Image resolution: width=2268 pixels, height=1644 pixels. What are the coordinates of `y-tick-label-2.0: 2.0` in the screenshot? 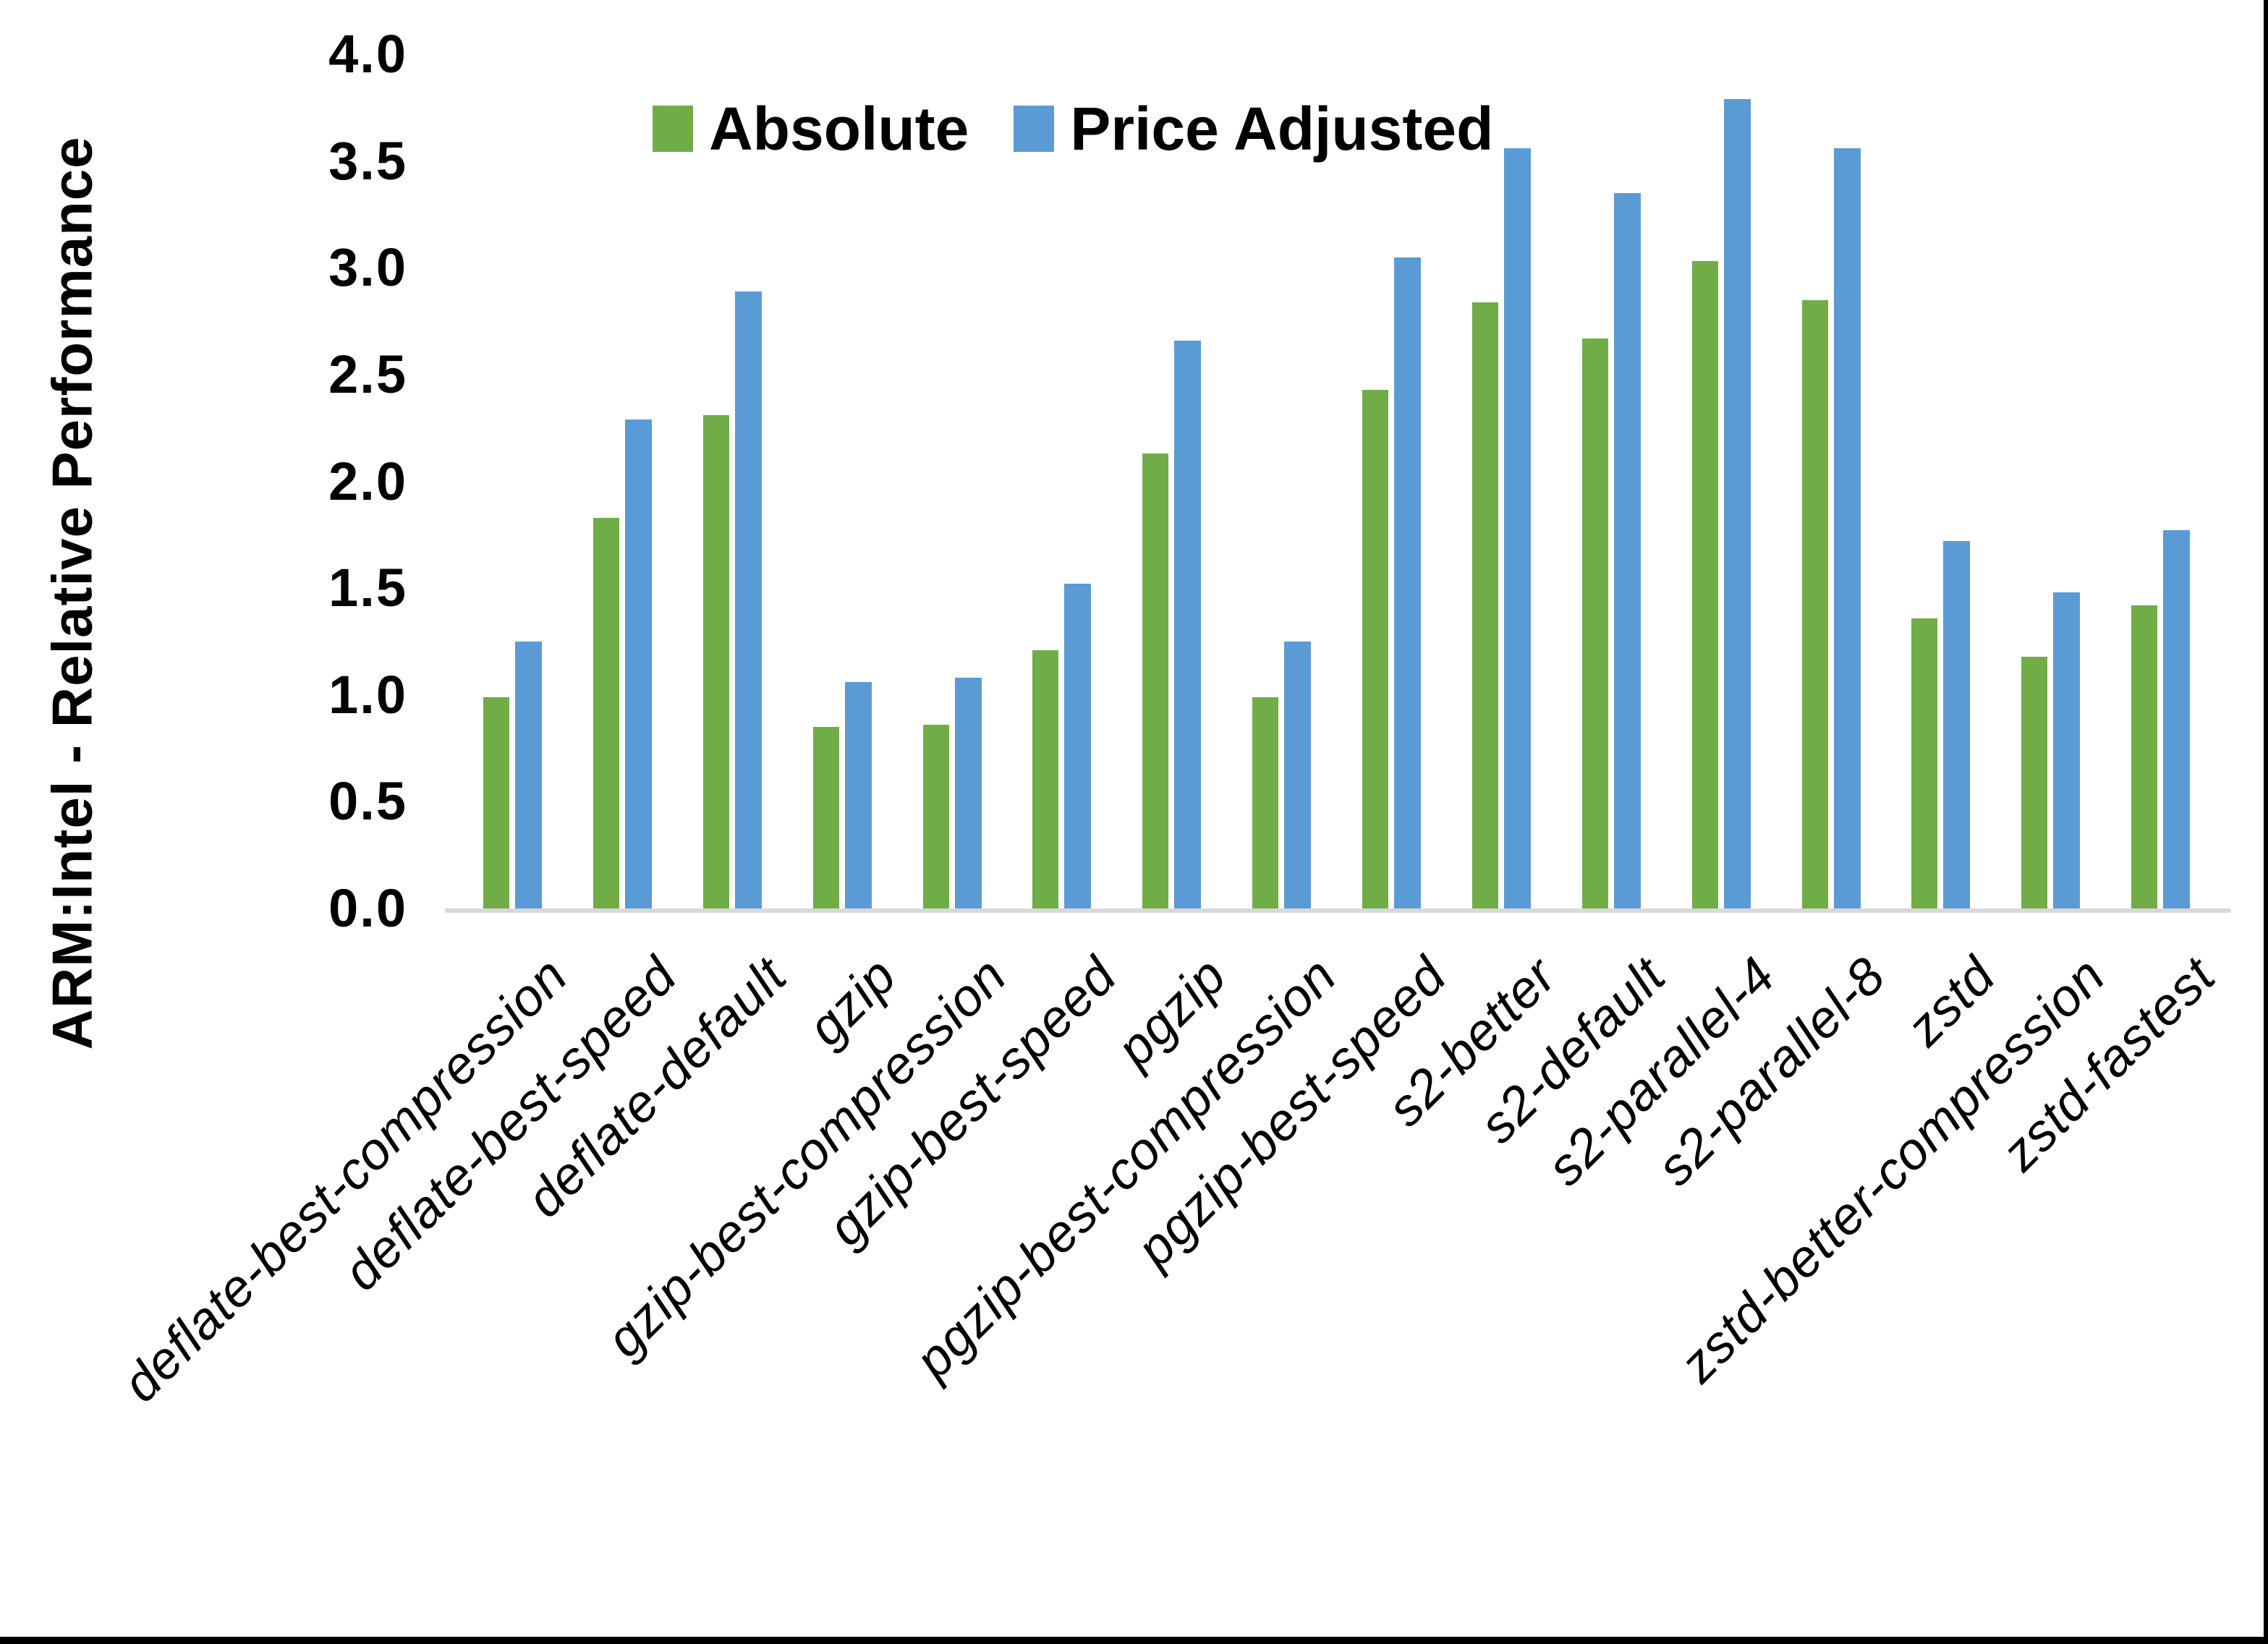 It's located at (367, 481).